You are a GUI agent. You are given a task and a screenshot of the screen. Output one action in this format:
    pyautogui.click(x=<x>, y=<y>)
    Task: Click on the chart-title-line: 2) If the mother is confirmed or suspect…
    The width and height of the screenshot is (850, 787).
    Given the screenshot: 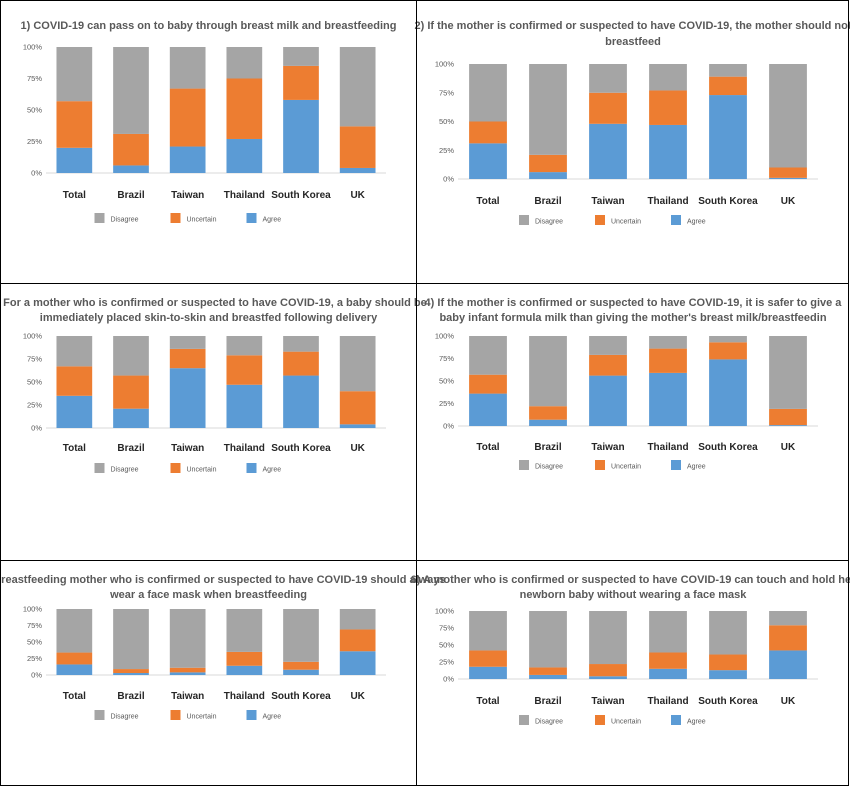 What is the action you would take?
    pyautogui.click(x=632, y=26)
    